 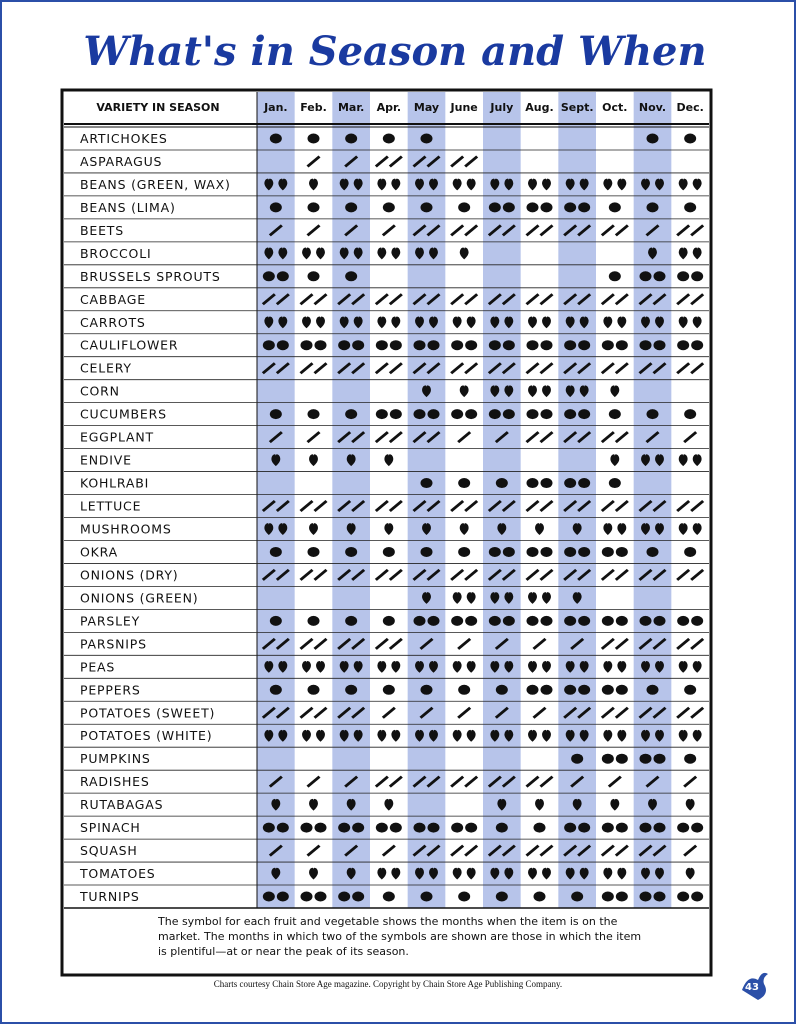 I want to click on variety-name: SPINACH, so click(x=110, y=827).